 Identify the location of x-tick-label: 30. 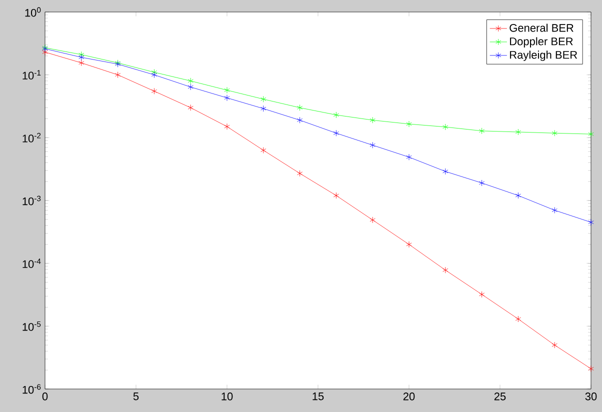
(591, 396).